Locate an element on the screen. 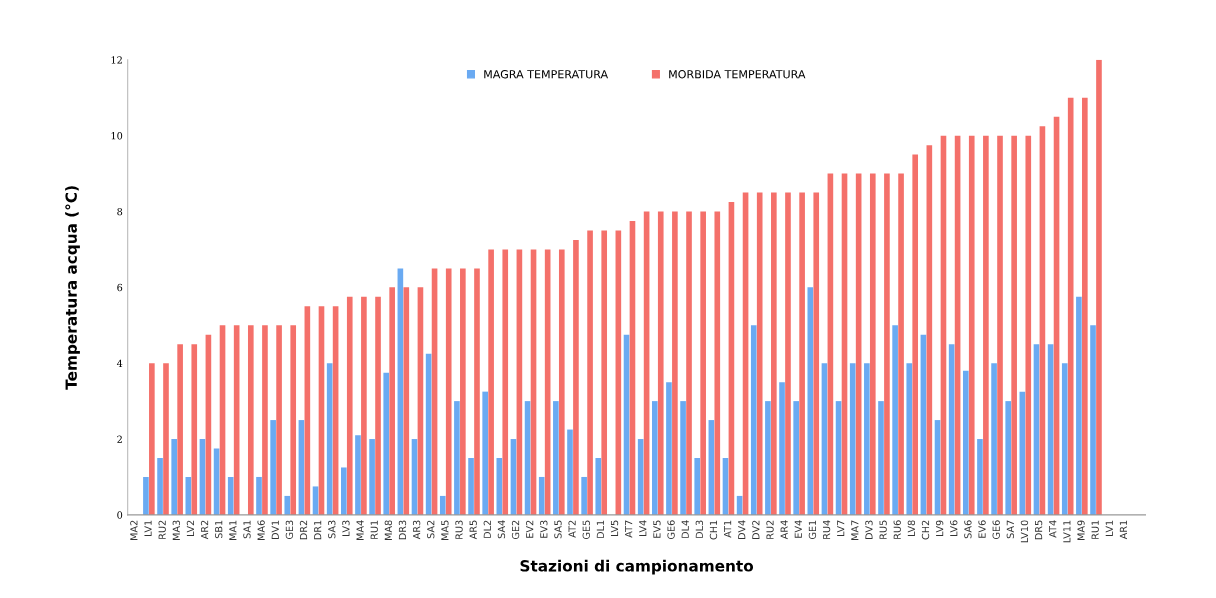  x-tick-label: AR3 is located at coordinates (416, 530).